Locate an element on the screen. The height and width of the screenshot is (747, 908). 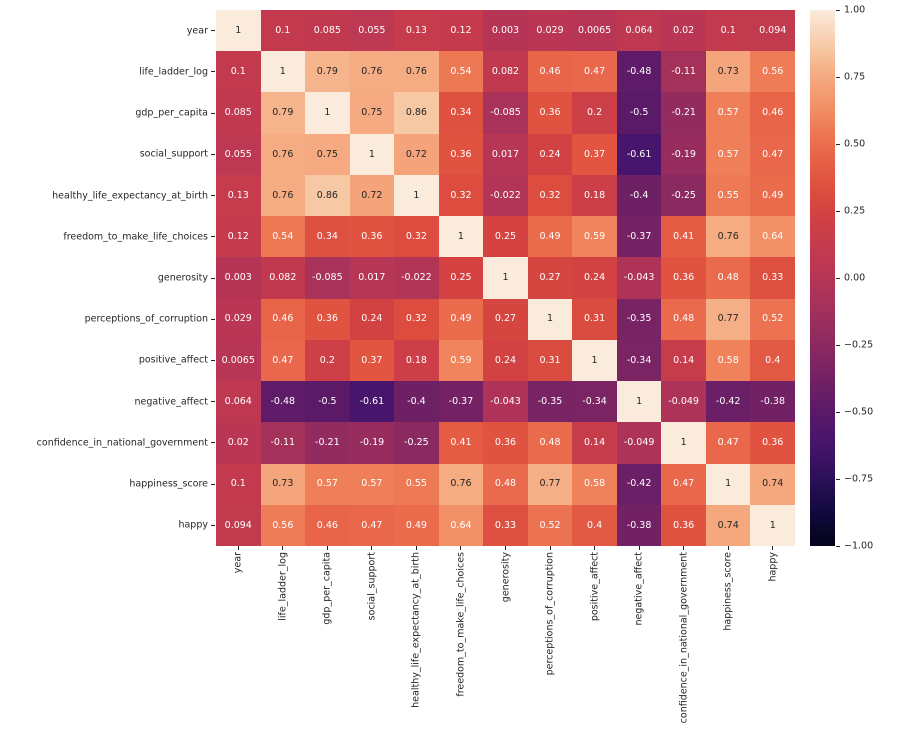
heatmap-cell: 0.12 is located at coordinates (238, 237).